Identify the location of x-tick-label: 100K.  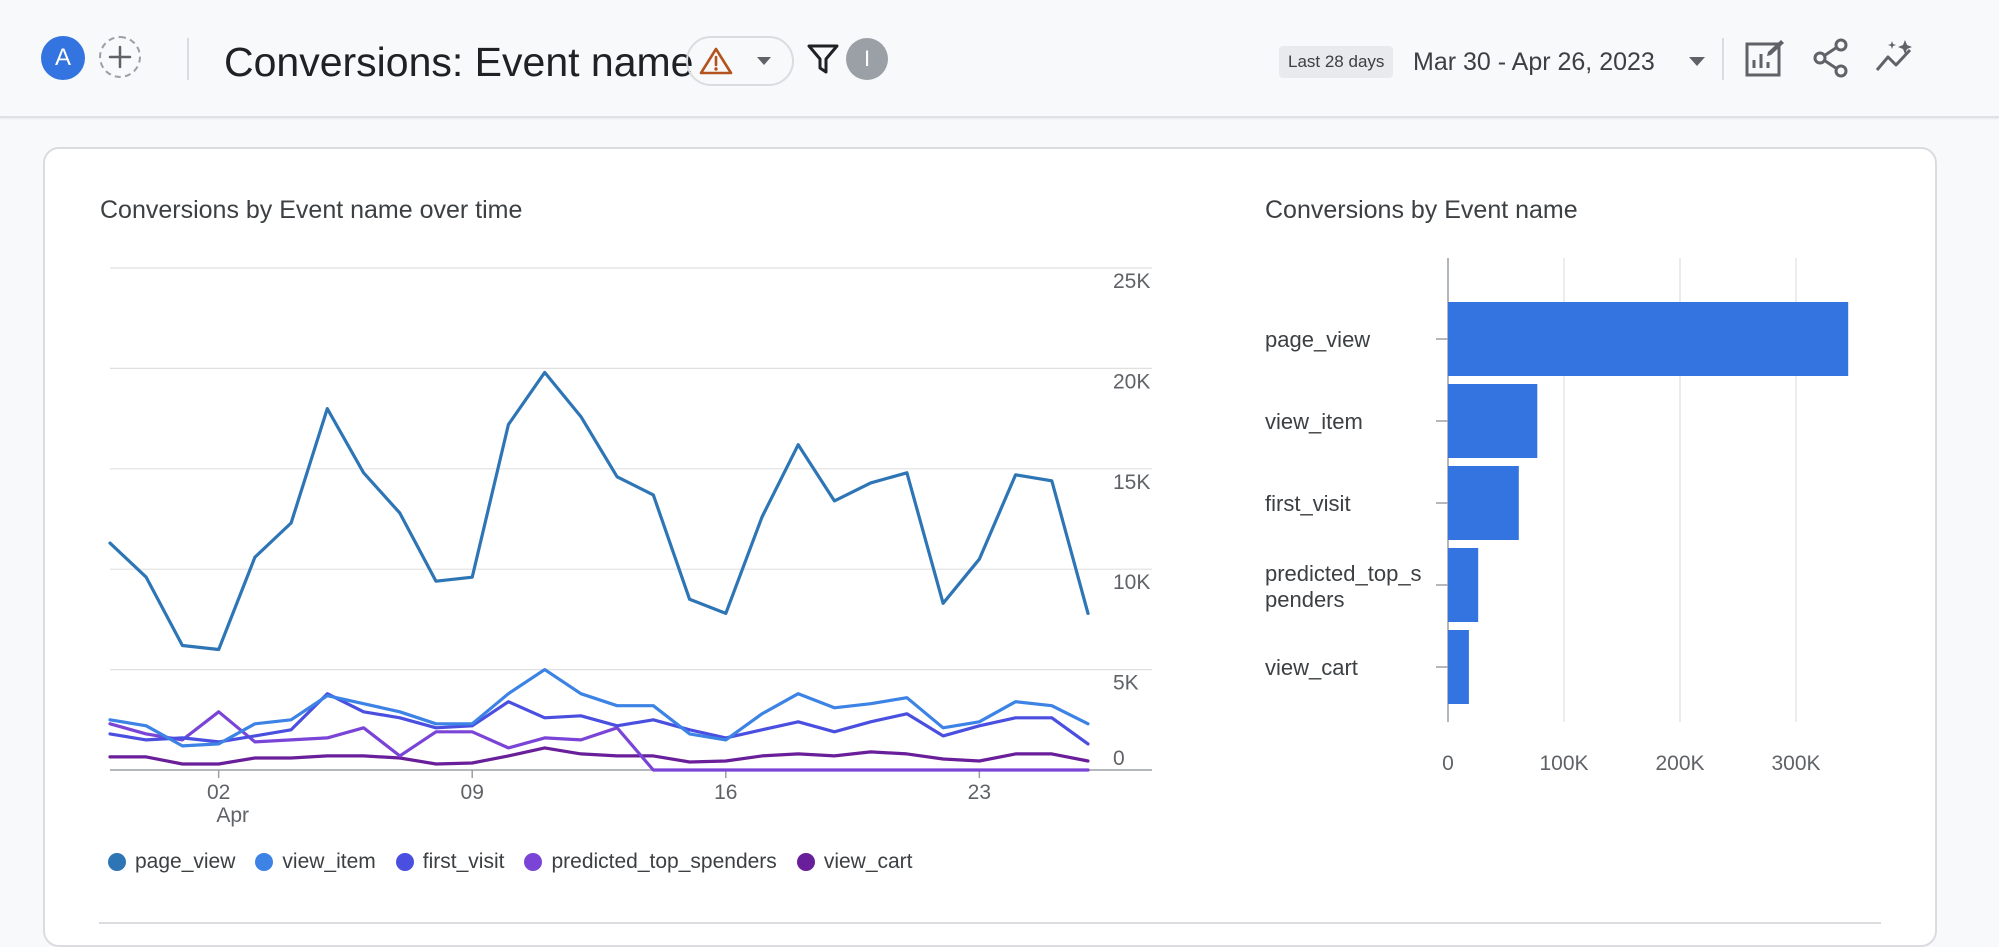
(1563, 763).